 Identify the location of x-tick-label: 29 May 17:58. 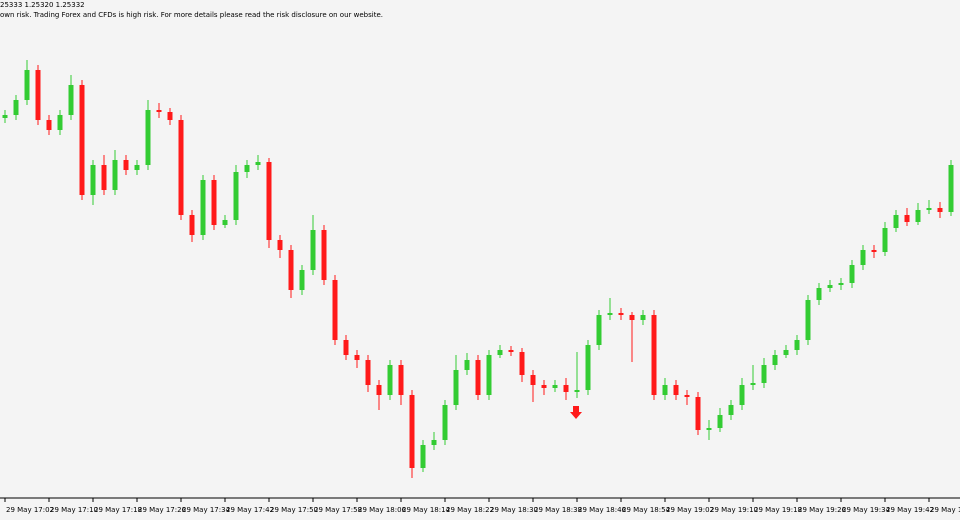
(338, 510).